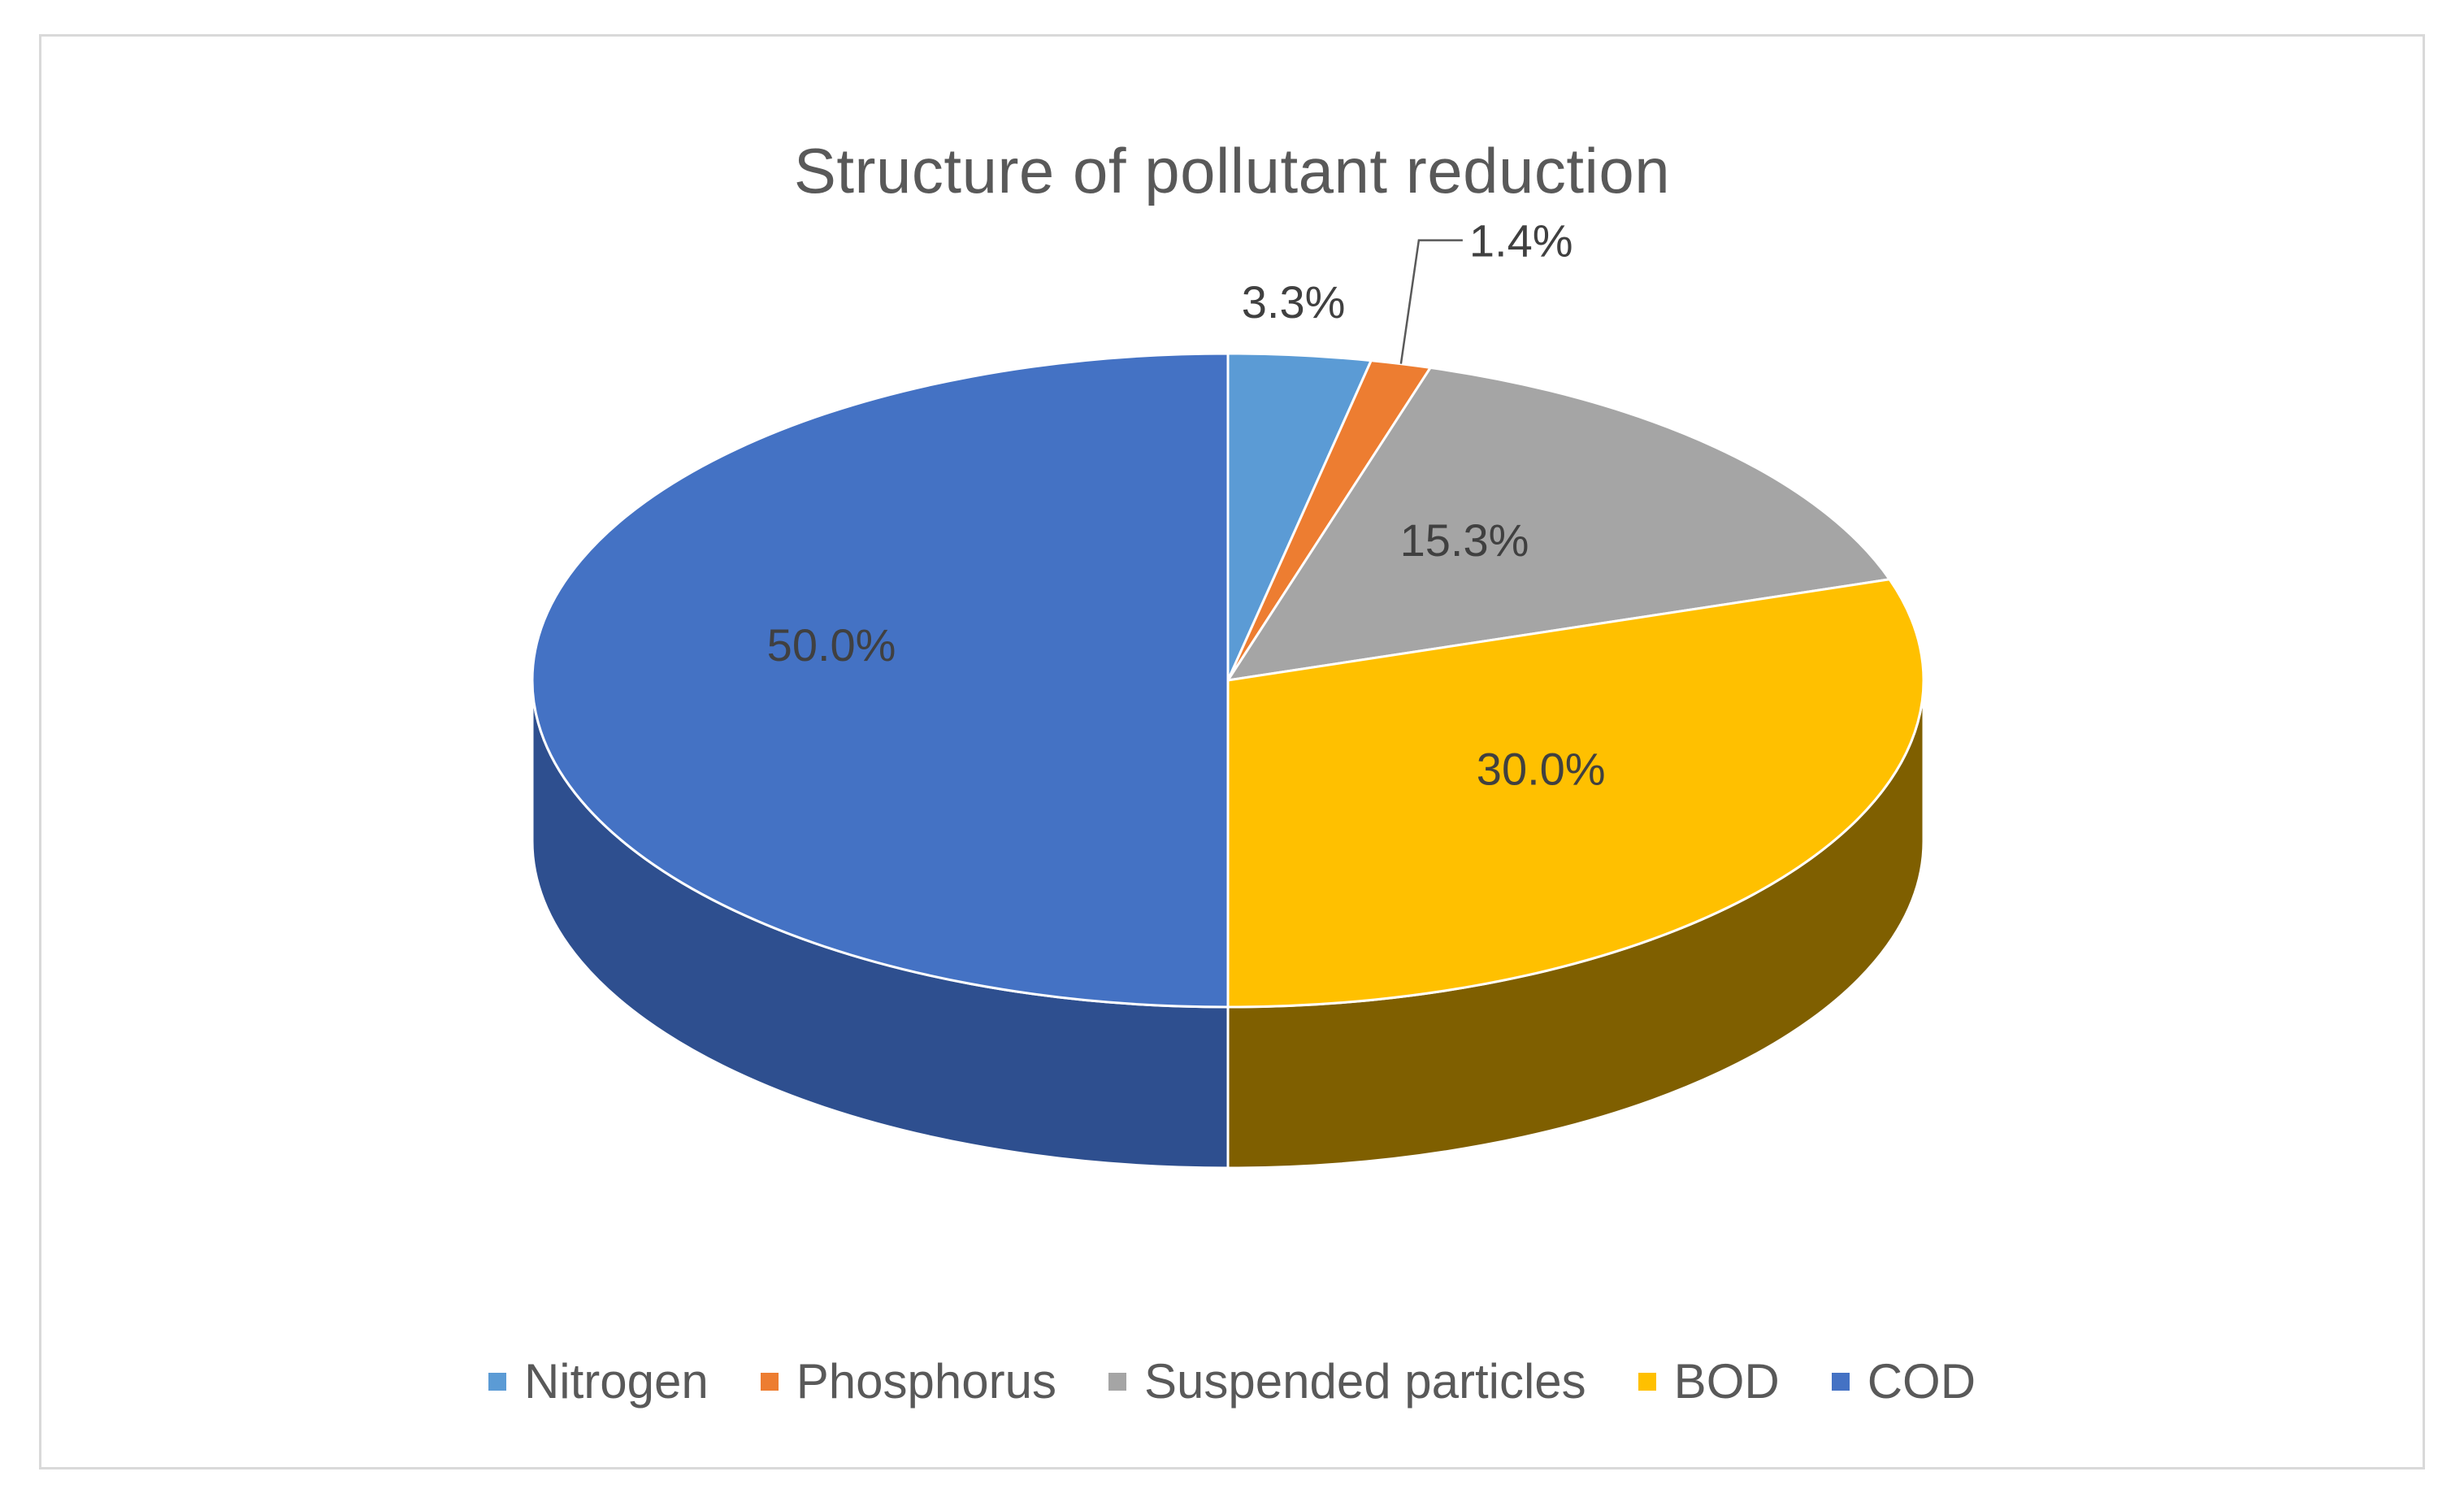 The height and width of the screenshot is (1502, 2464). Describe the element at coordinates (1542, 769) in the screenshot. I see `data-label-bod: 30.0%` at that location.